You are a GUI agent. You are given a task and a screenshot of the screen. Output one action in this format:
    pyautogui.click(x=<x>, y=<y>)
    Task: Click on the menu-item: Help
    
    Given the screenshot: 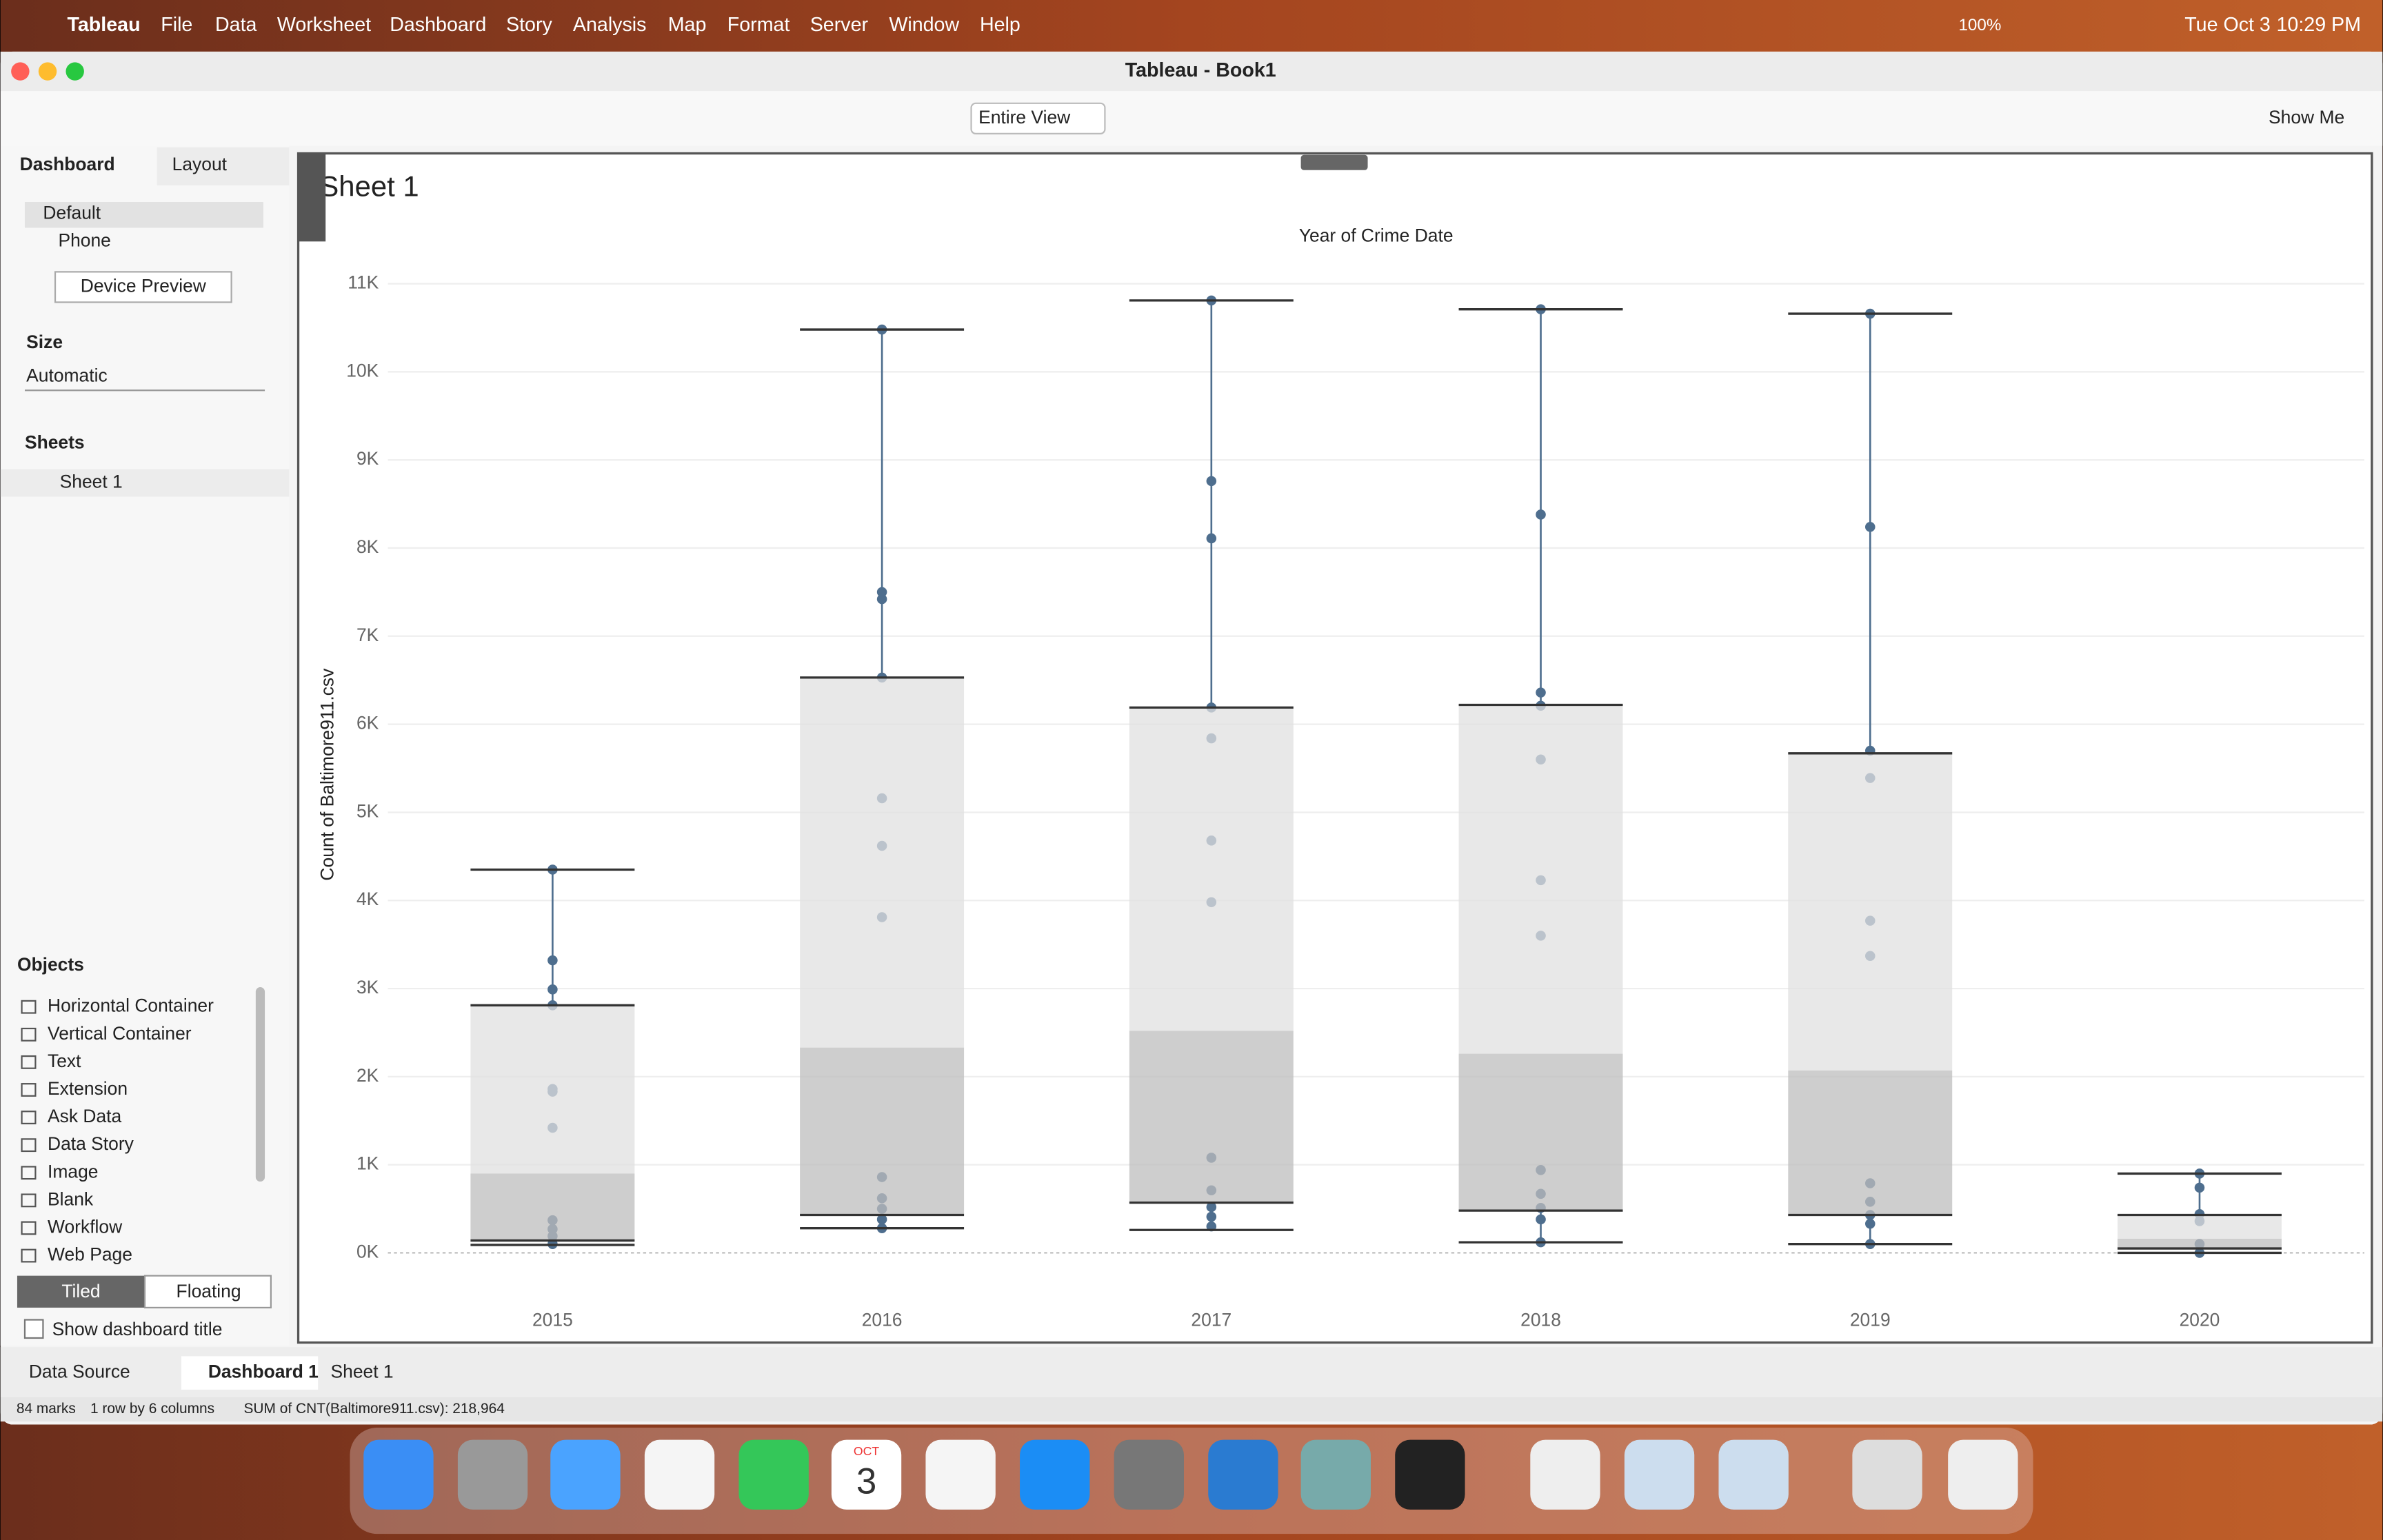 What is the action you would take?
    pyautogui.click(x=1000, y=25)
    